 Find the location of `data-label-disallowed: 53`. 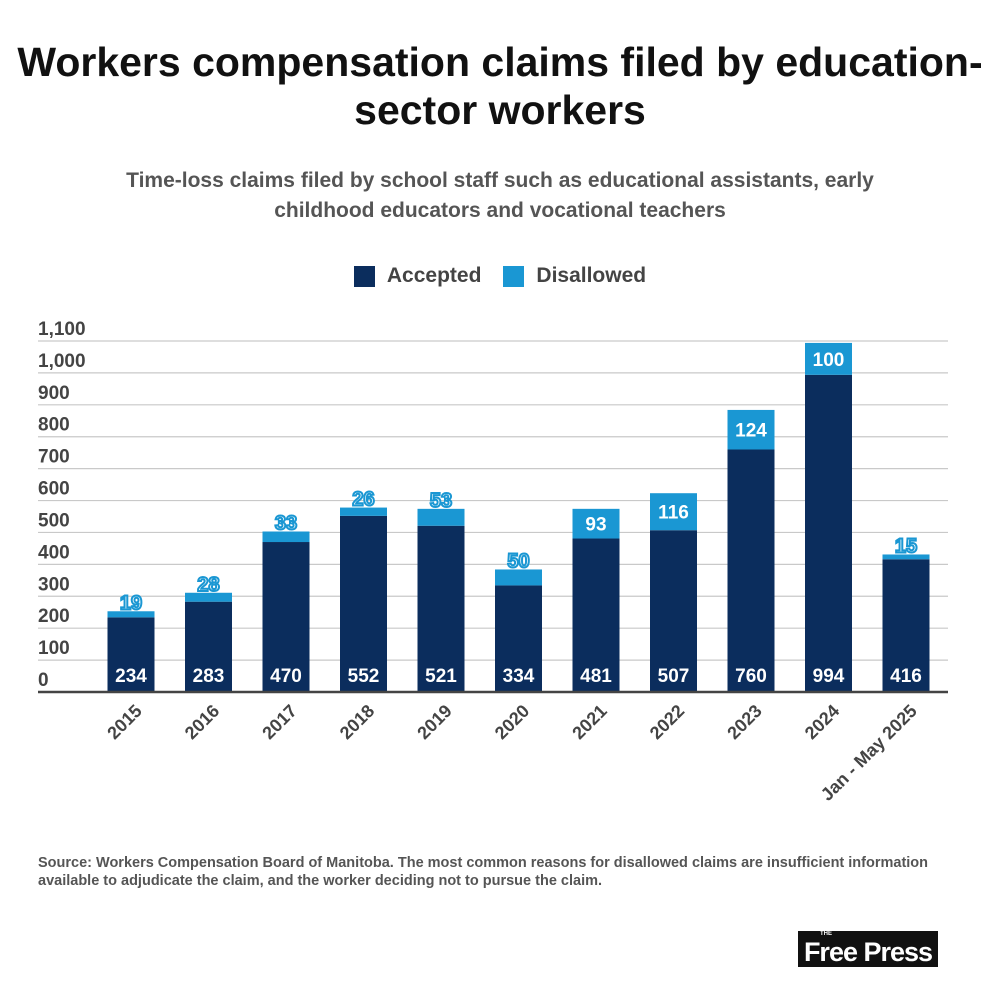

data-label-disallowed: 53 is located at coordinates (441, 501).